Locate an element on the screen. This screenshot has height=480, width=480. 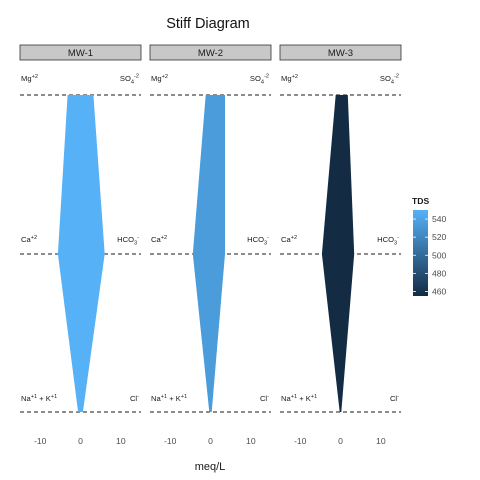
legend-colorbar is located at coordinates (420, 253).